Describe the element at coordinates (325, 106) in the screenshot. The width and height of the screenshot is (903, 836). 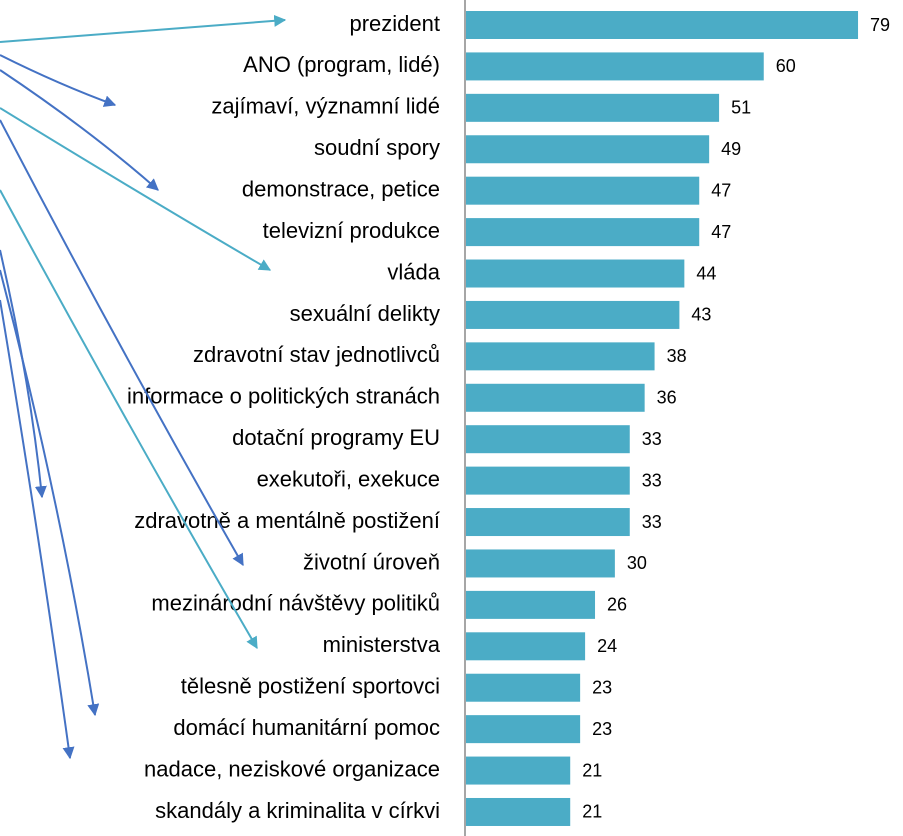
I see `category-label: zajímaví, významní lidé` at that location.